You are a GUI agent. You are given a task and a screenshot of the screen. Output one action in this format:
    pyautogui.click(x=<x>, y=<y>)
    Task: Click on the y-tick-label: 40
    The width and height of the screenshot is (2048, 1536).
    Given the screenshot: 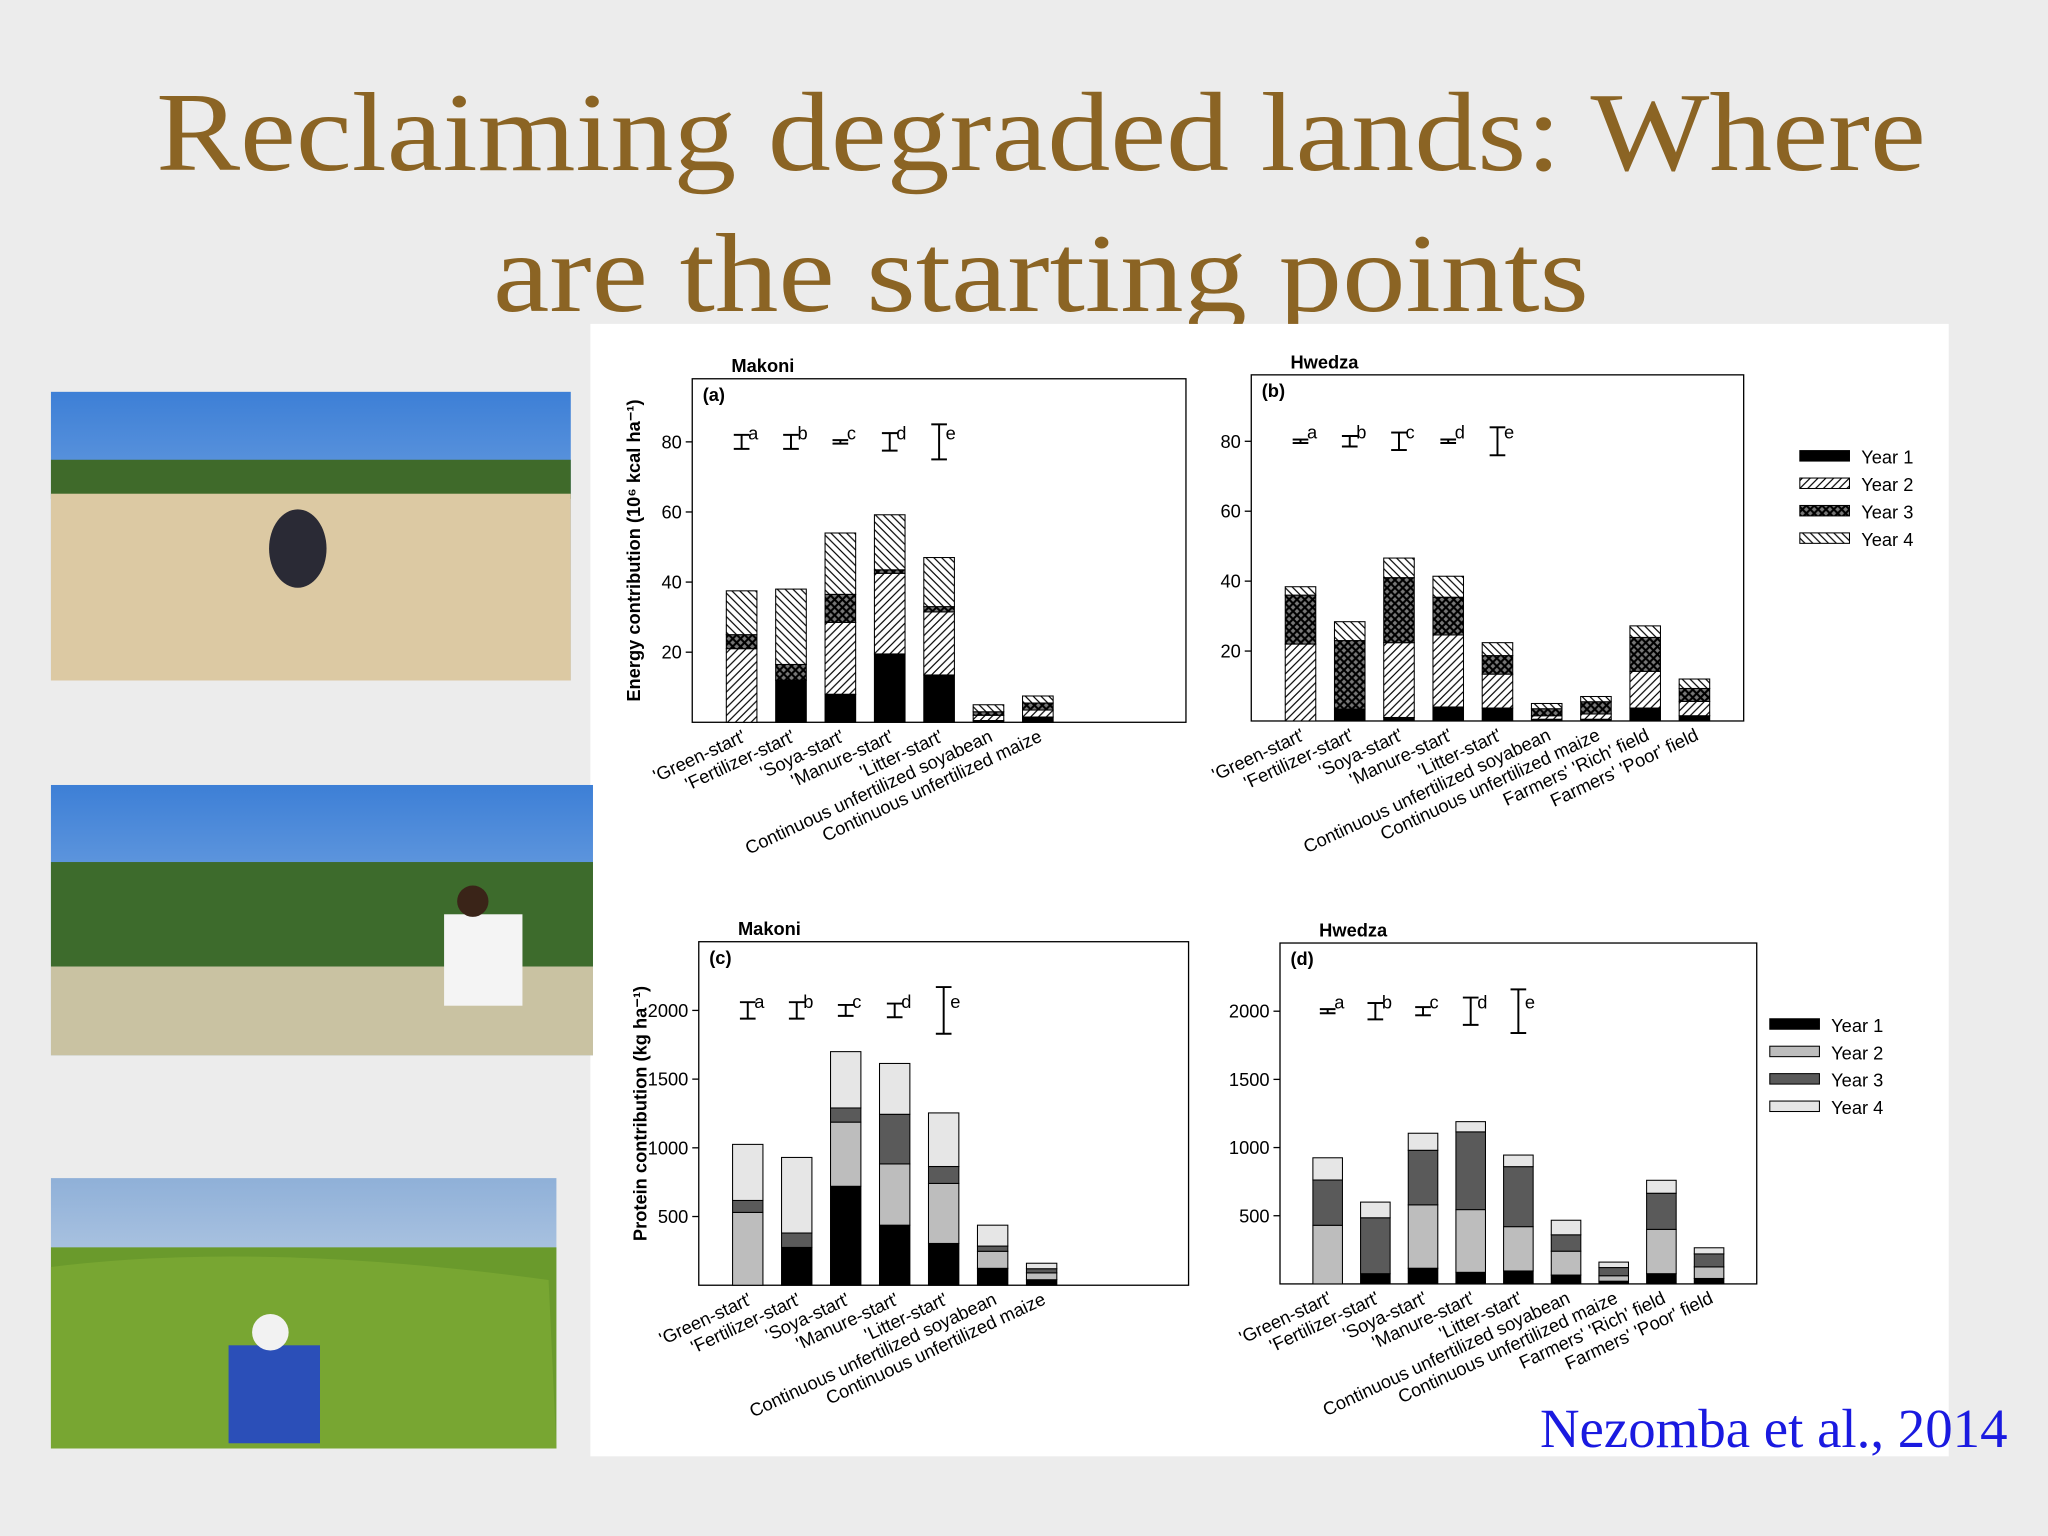 What is the action you would take?
    pyautogui.click(x=671, y=582)
    